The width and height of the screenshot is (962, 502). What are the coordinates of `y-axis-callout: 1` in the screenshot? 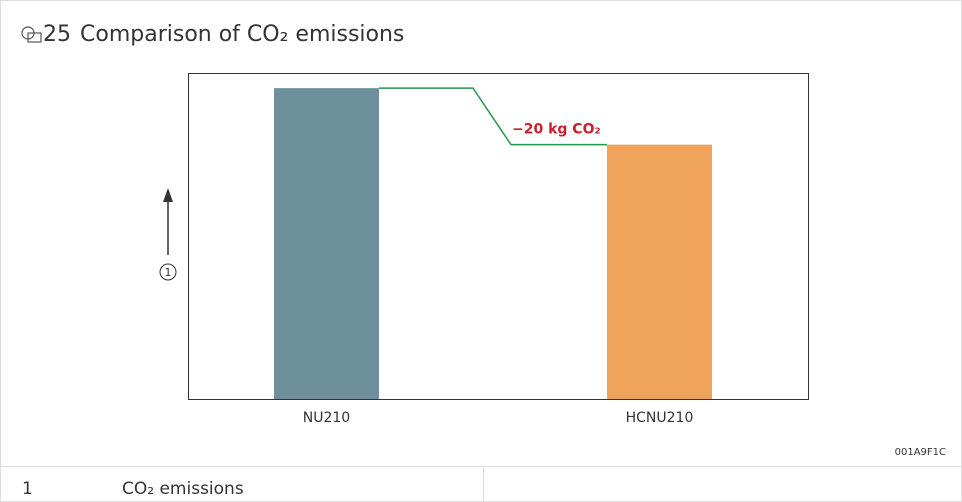 It's located at (168, 272).